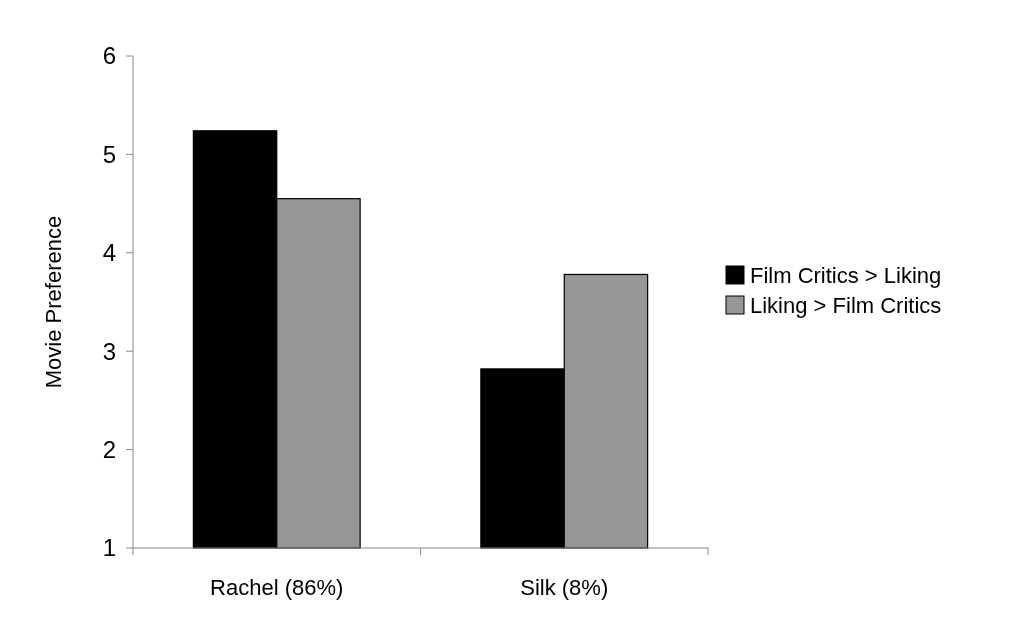  Describe the element at coordinates (53, 302) in the screenshot. I see `y-axis-title: Movie Preference` at that location.